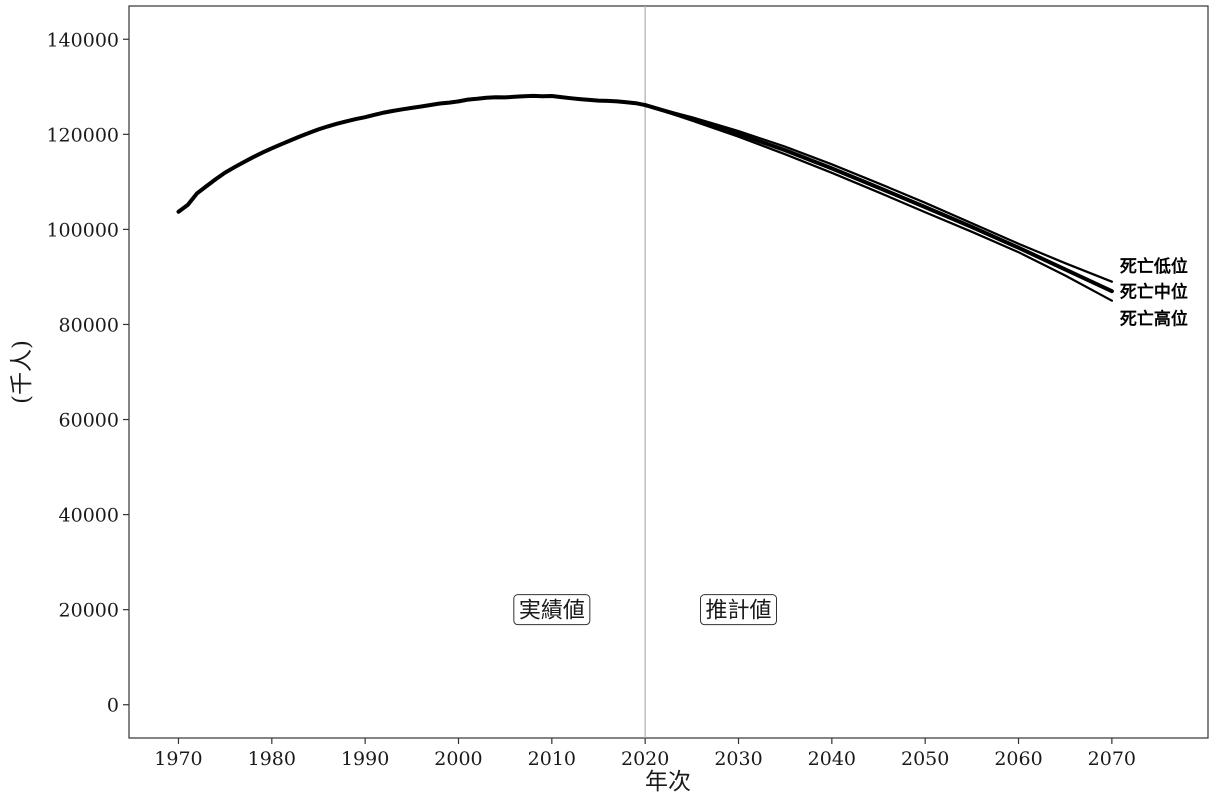  I want to click on y-tick-label: 80000, so click(89, 325).